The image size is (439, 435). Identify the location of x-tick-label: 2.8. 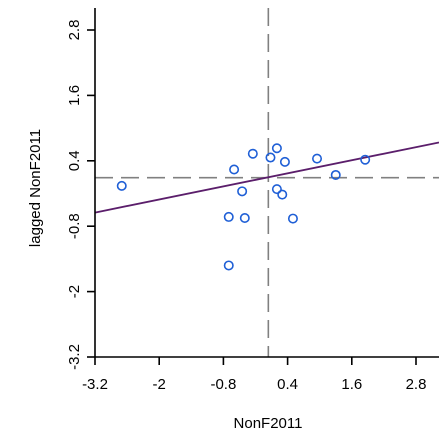
(416, 384).